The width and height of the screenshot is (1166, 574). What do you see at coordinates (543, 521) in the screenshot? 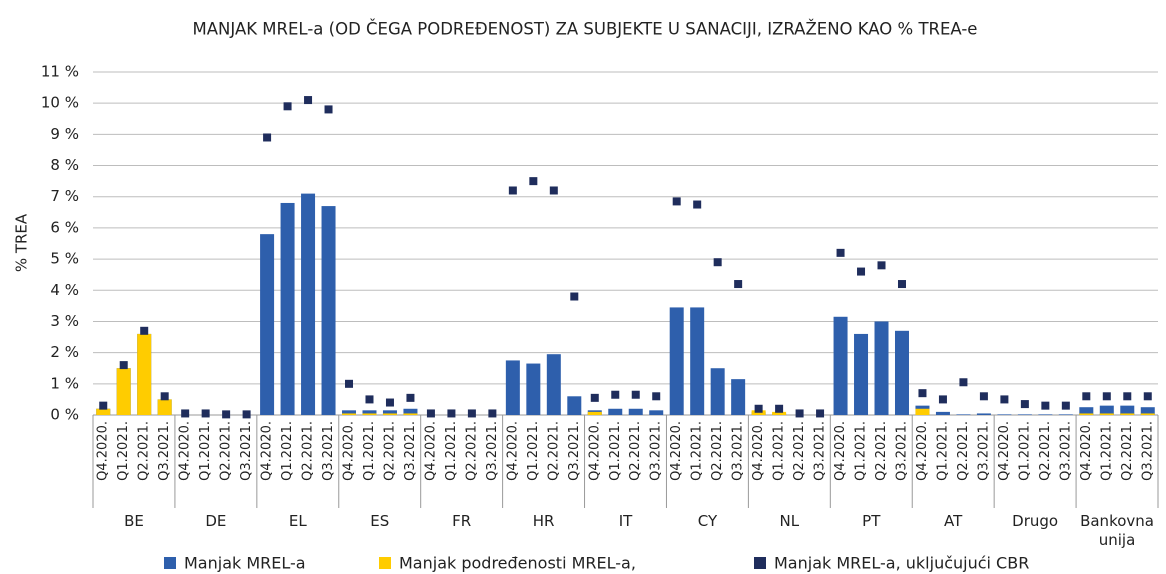
I see `group-label: HR` at bounding box center [543, 521].